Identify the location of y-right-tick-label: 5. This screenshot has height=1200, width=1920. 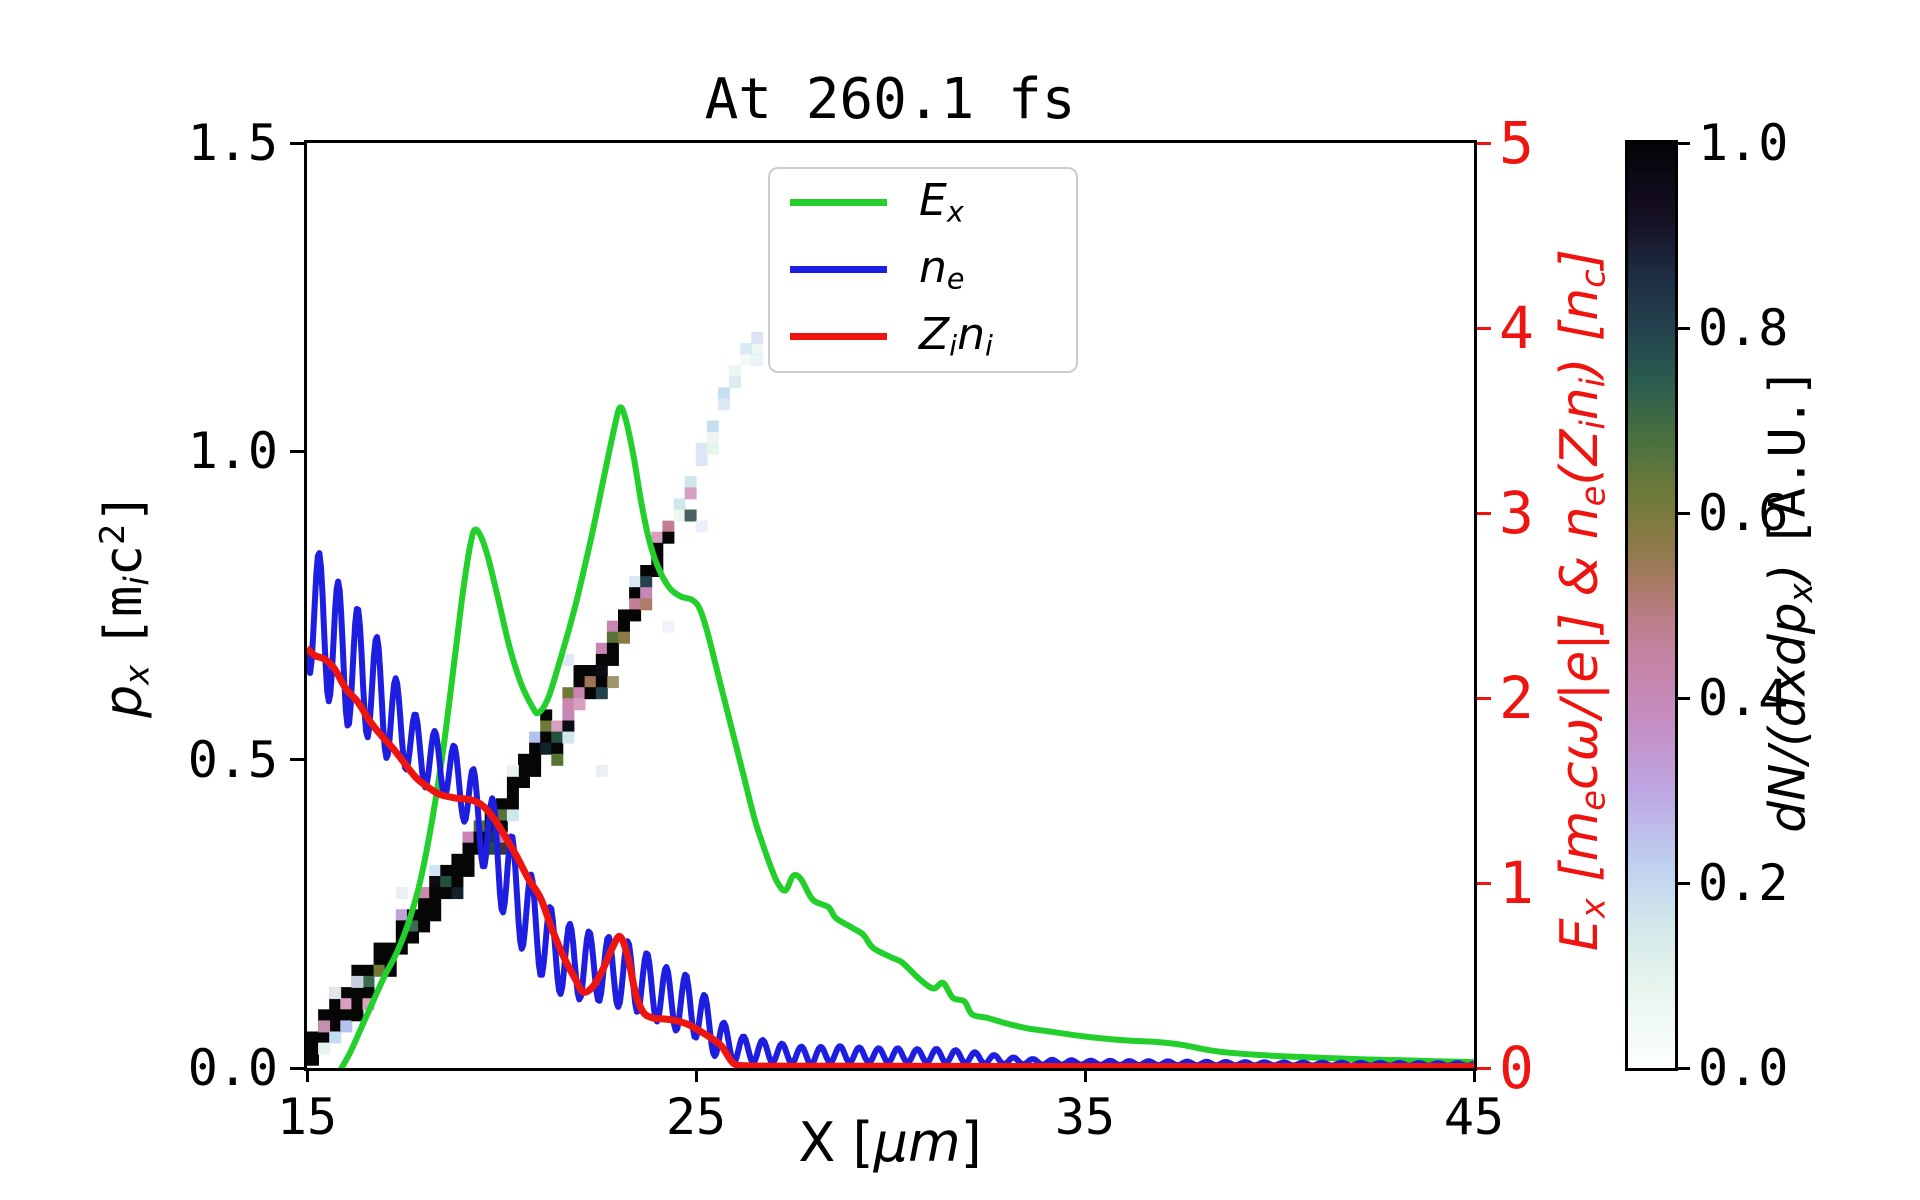
(1516, 143).